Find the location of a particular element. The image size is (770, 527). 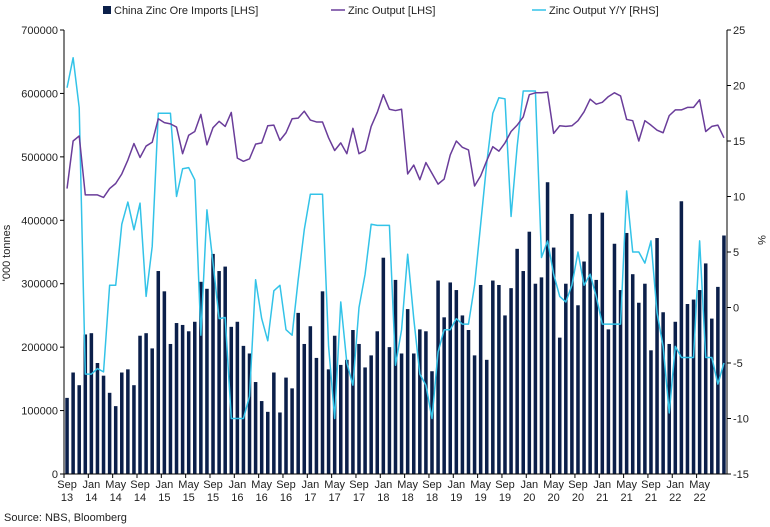

y-axis-right-title: % is located at coordinates (761, 240).